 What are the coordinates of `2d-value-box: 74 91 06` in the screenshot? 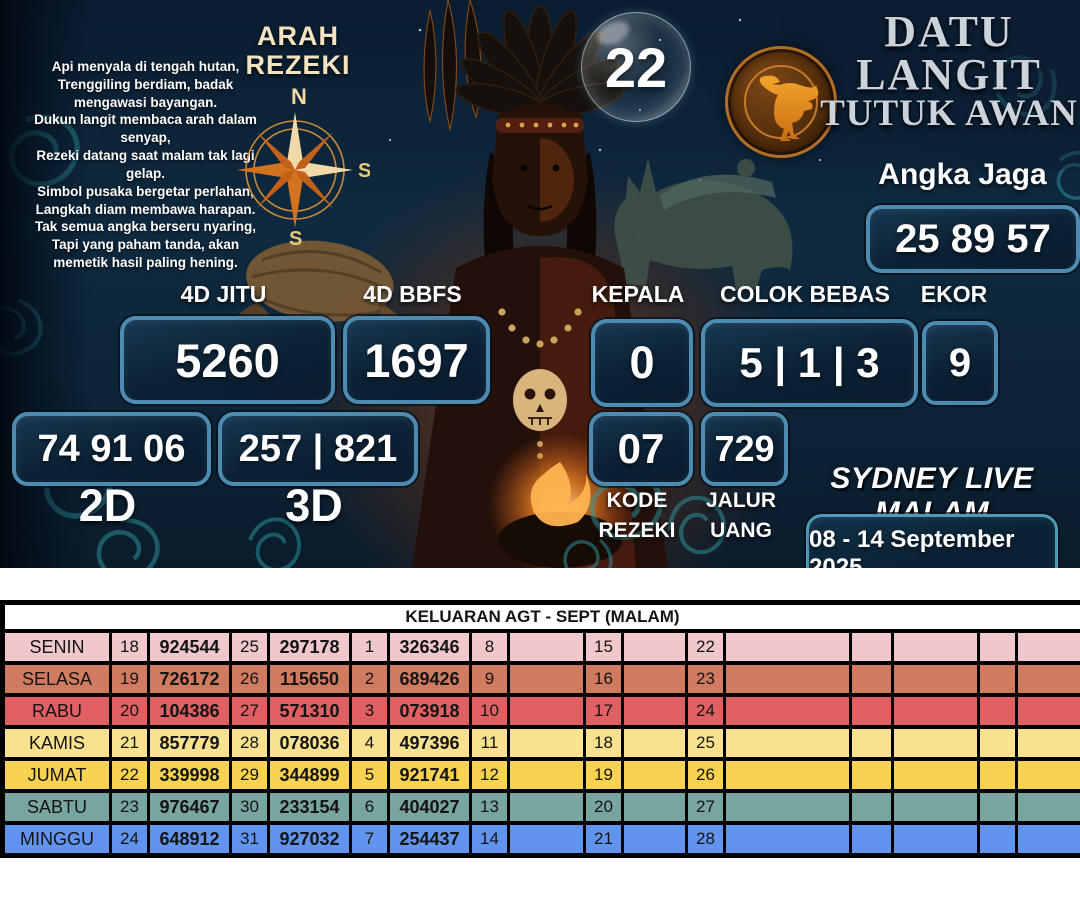 It's located at (111, 449).